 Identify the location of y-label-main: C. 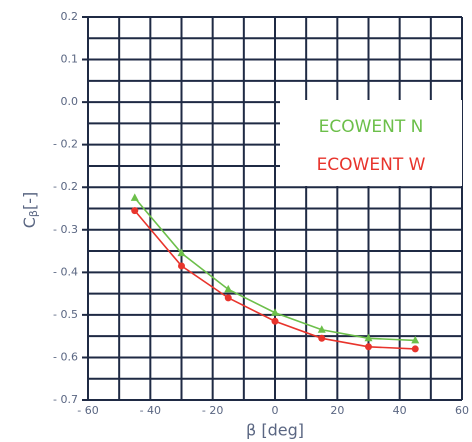
(29, 222).